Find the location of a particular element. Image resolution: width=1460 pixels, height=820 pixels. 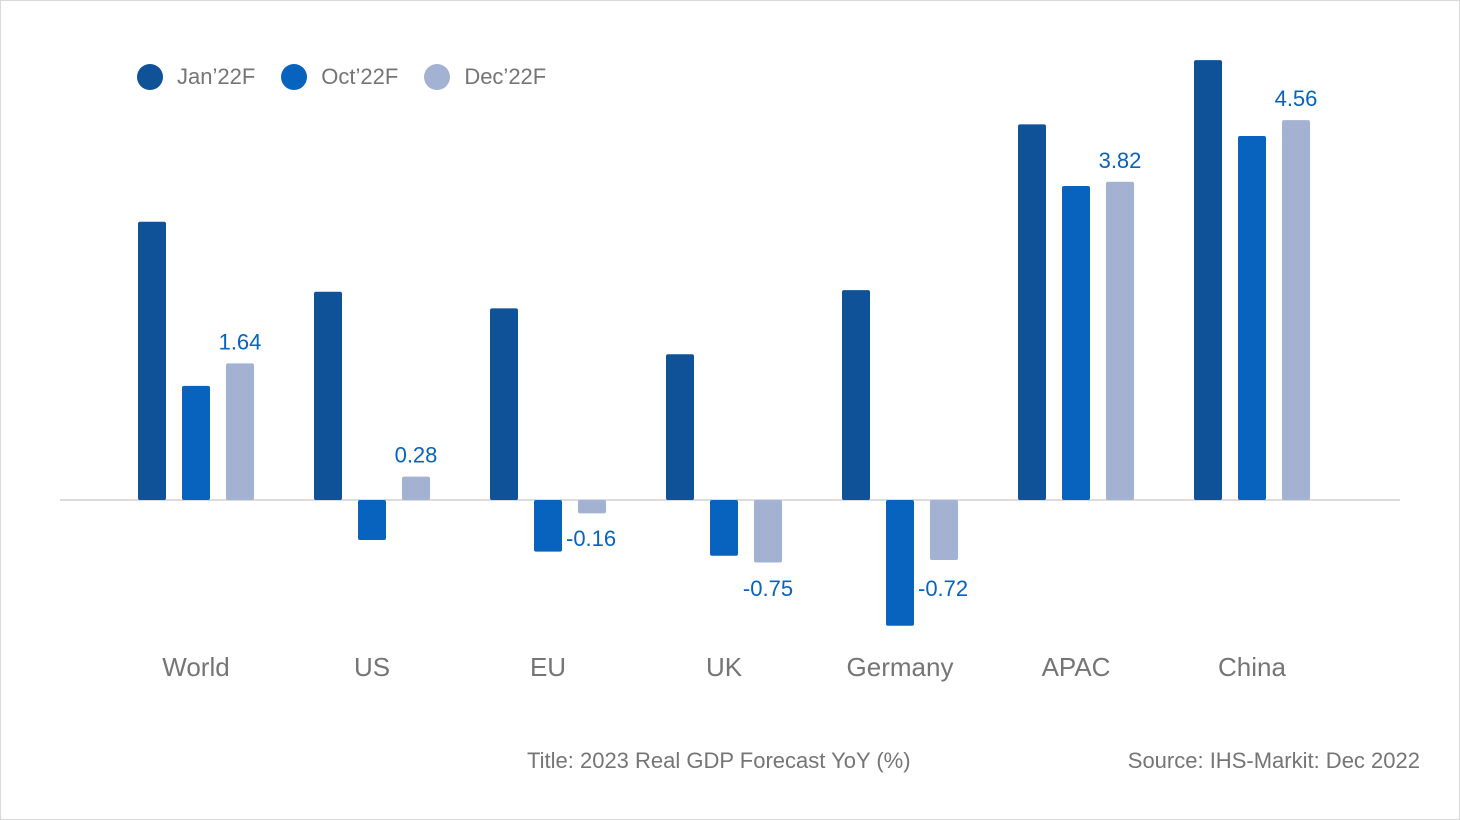

data-label-eu: -0.16 is located at coordinates (591, 538).